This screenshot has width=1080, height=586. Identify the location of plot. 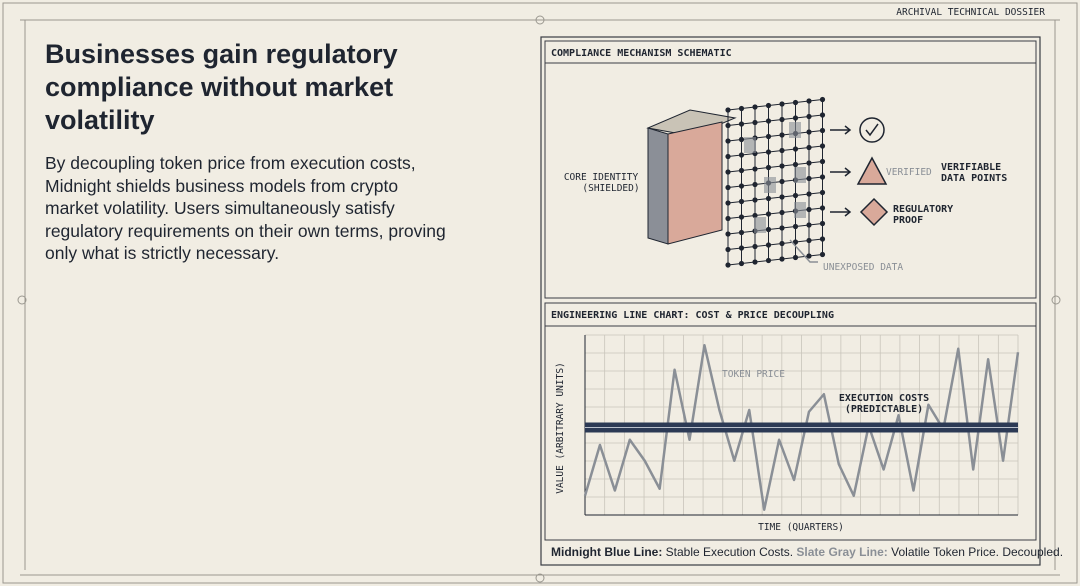
(801, 425).